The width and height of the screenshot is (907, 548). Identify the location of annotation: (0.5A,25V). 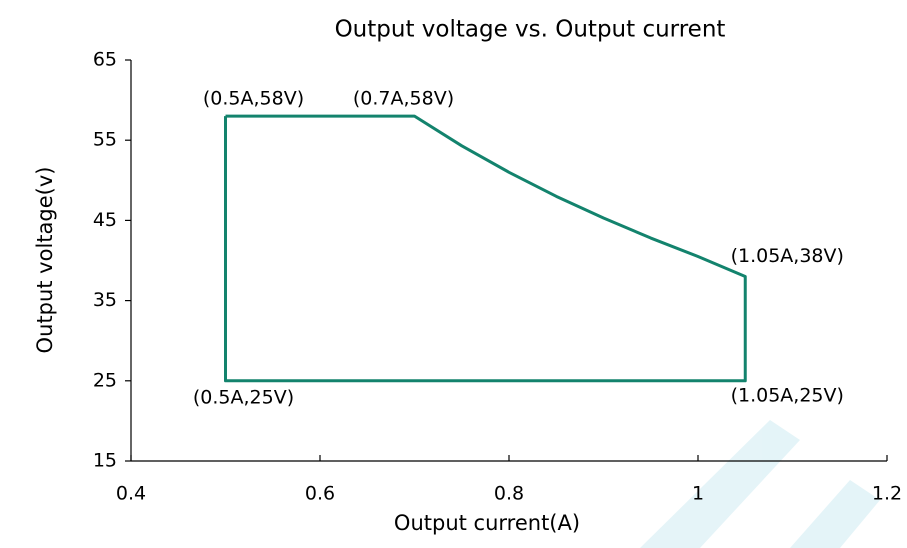
(243, 397).